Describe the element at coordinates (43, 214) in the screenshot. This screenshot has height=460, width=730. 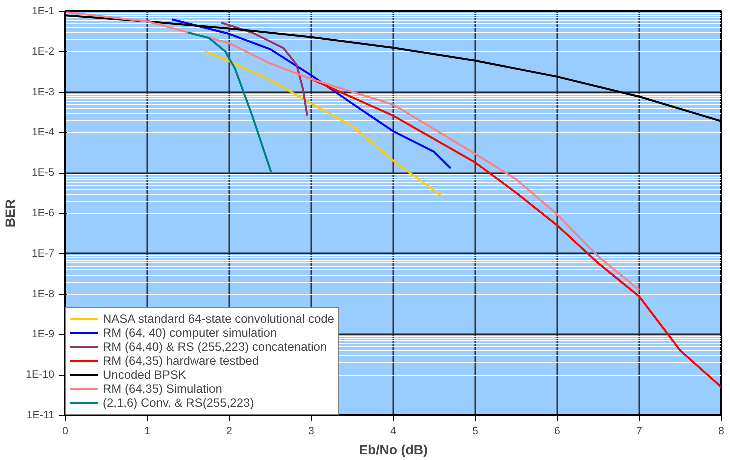
I see `y-tick-label: 1E-6` at that location.